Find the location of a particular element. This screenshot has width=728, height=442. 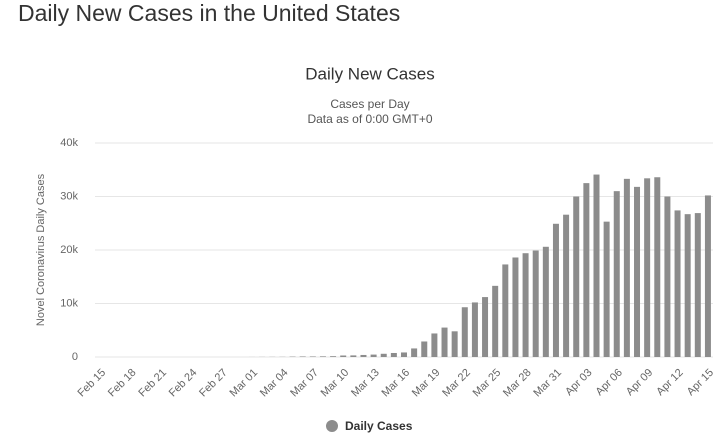

x-tick-label: Feb 18 is located at coordinates (122, 383).